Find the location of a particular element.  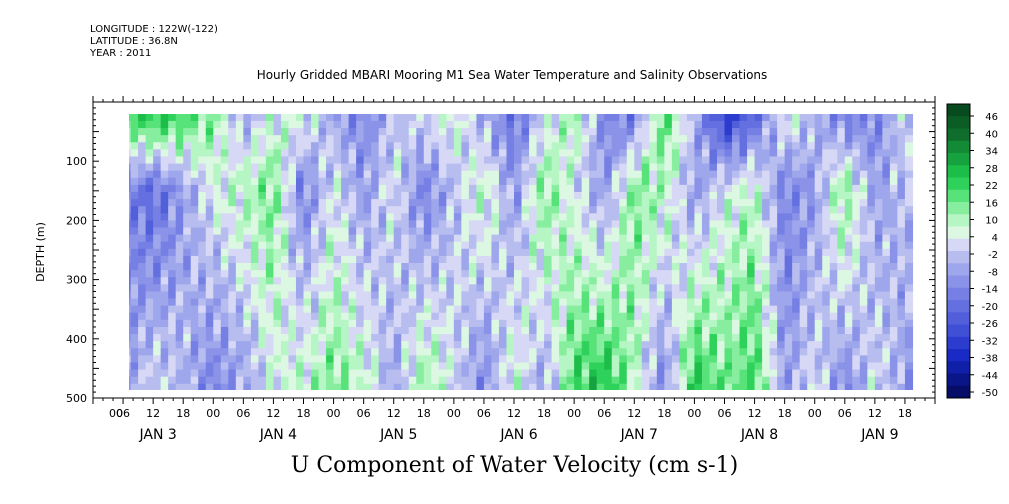

colorbar-label: 40 is located at coordinates (991, 134).